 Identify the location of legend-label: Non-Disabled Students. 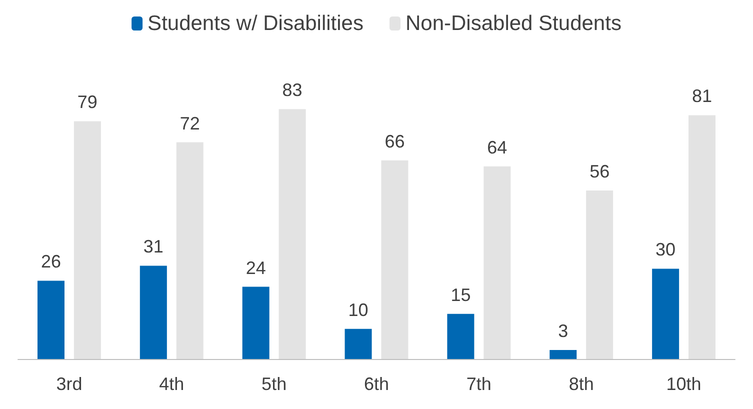
(513, 23).